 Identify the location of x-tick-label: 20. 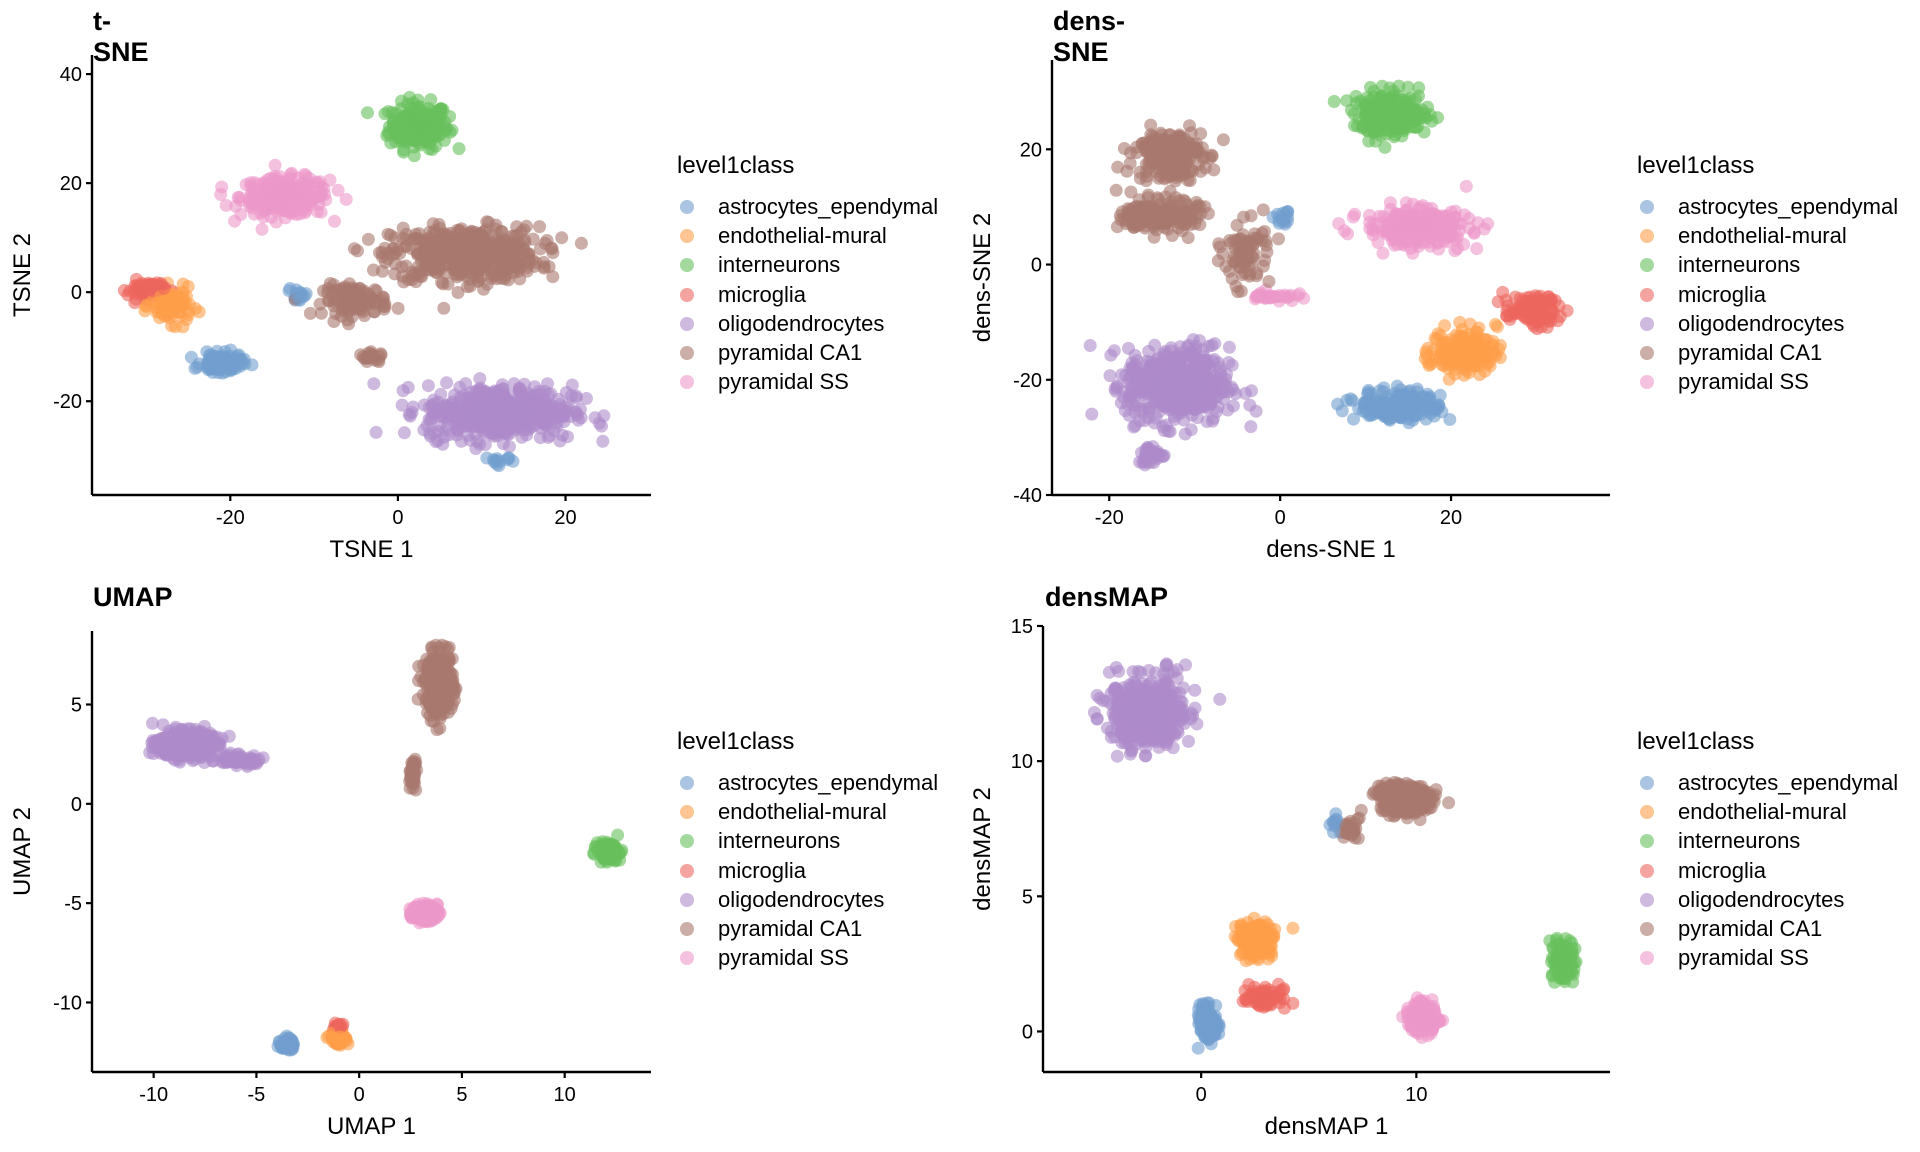
(565, 518).